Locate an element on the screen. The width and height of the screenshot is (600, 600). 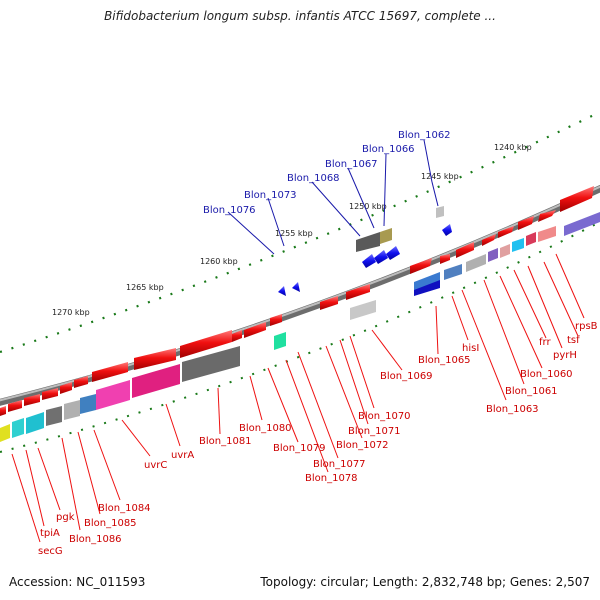
gene-label-blon-1076: Blon_1076 is located at coordinates (229, 210).